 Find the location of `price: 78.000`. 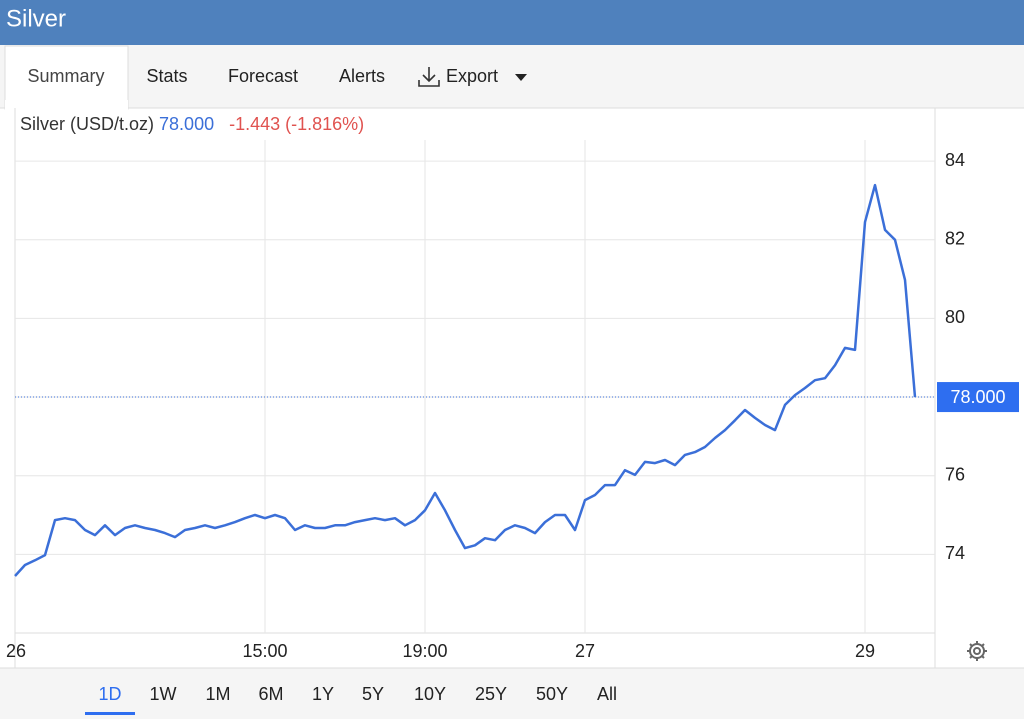

price: 78.000 is located at coordinates (186, 124).